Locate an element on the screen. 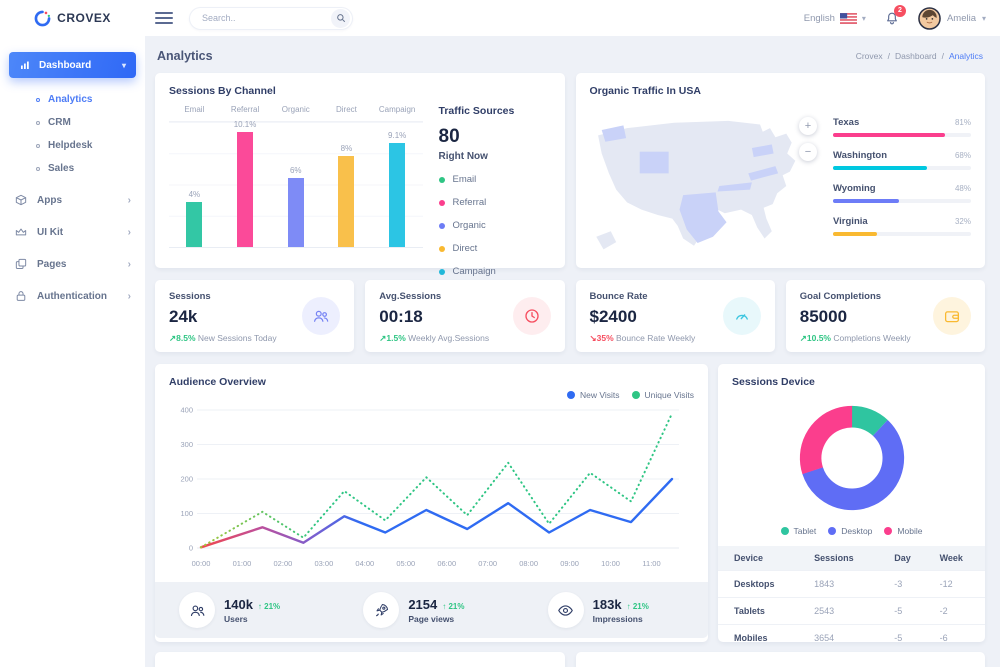 The width and height of the screenshot is (1000, 667). donut-slice-desktop is located at coordinates (851, 458).